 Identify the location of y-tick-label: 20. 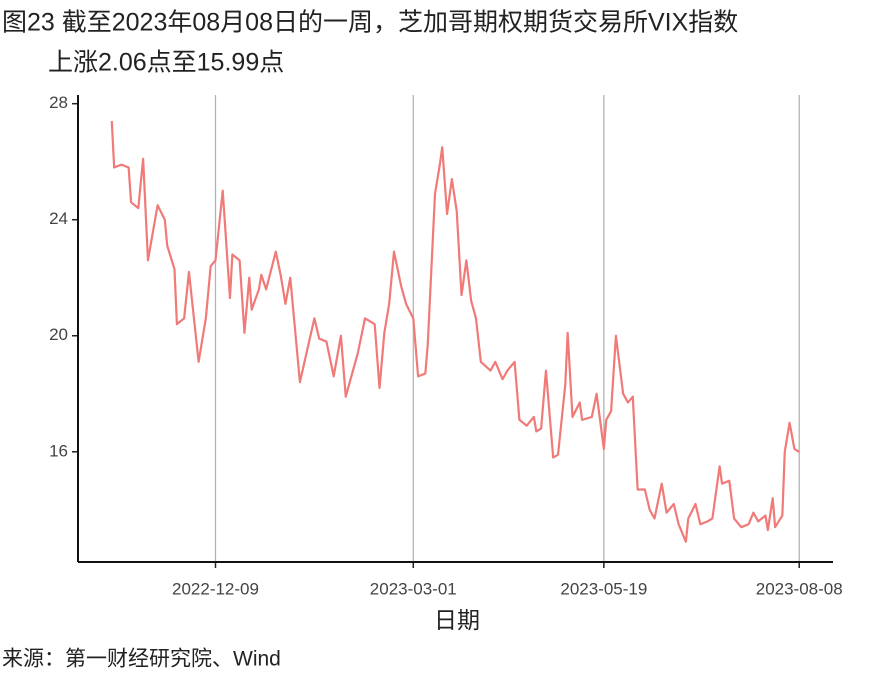
(58, 334).